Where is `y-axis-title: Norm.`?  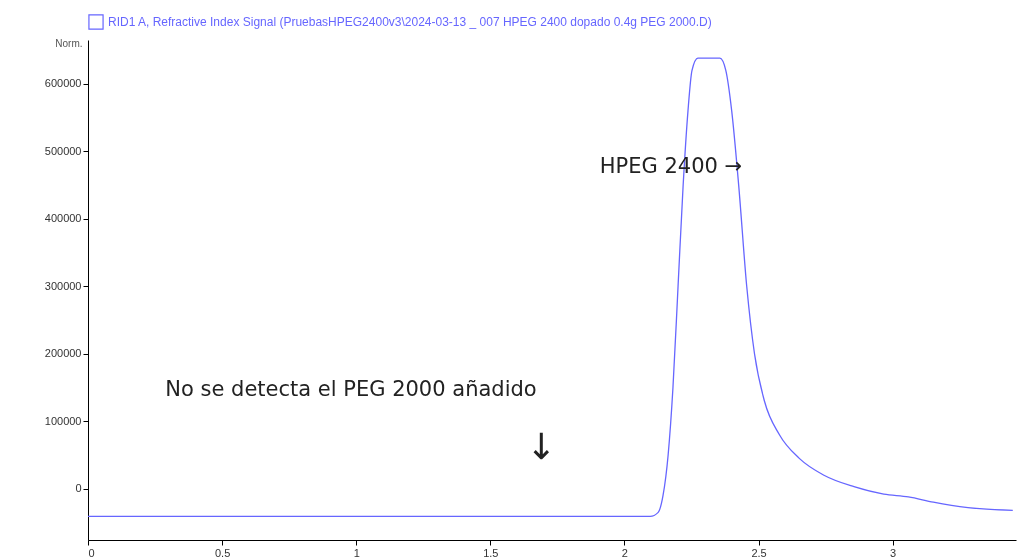
y-axis-title: Norm. is located at coordinates (69, 43).